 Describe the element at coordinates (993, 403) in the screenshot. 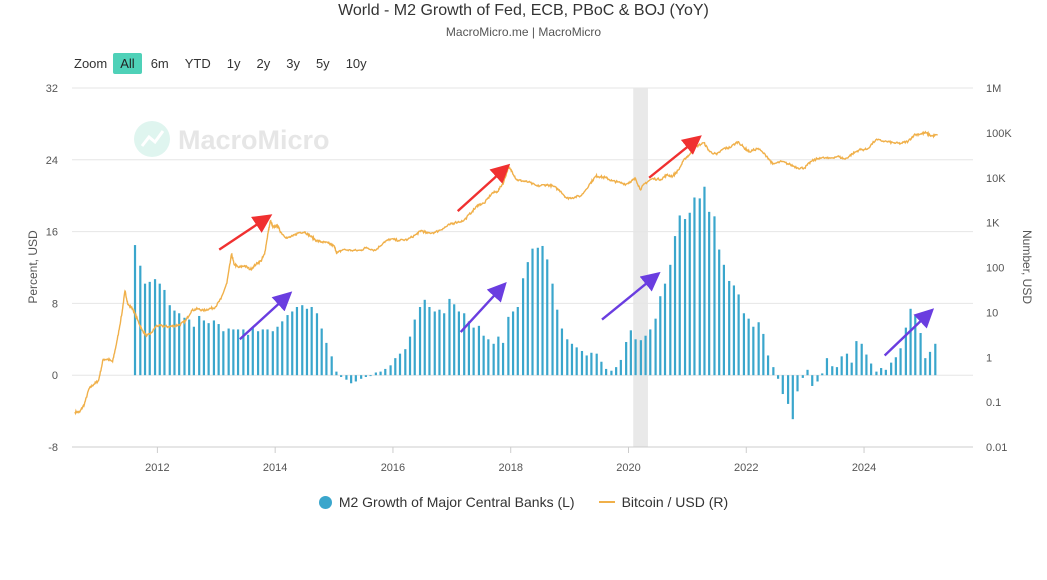

I see `right-tick-label: 0.1` at that location.